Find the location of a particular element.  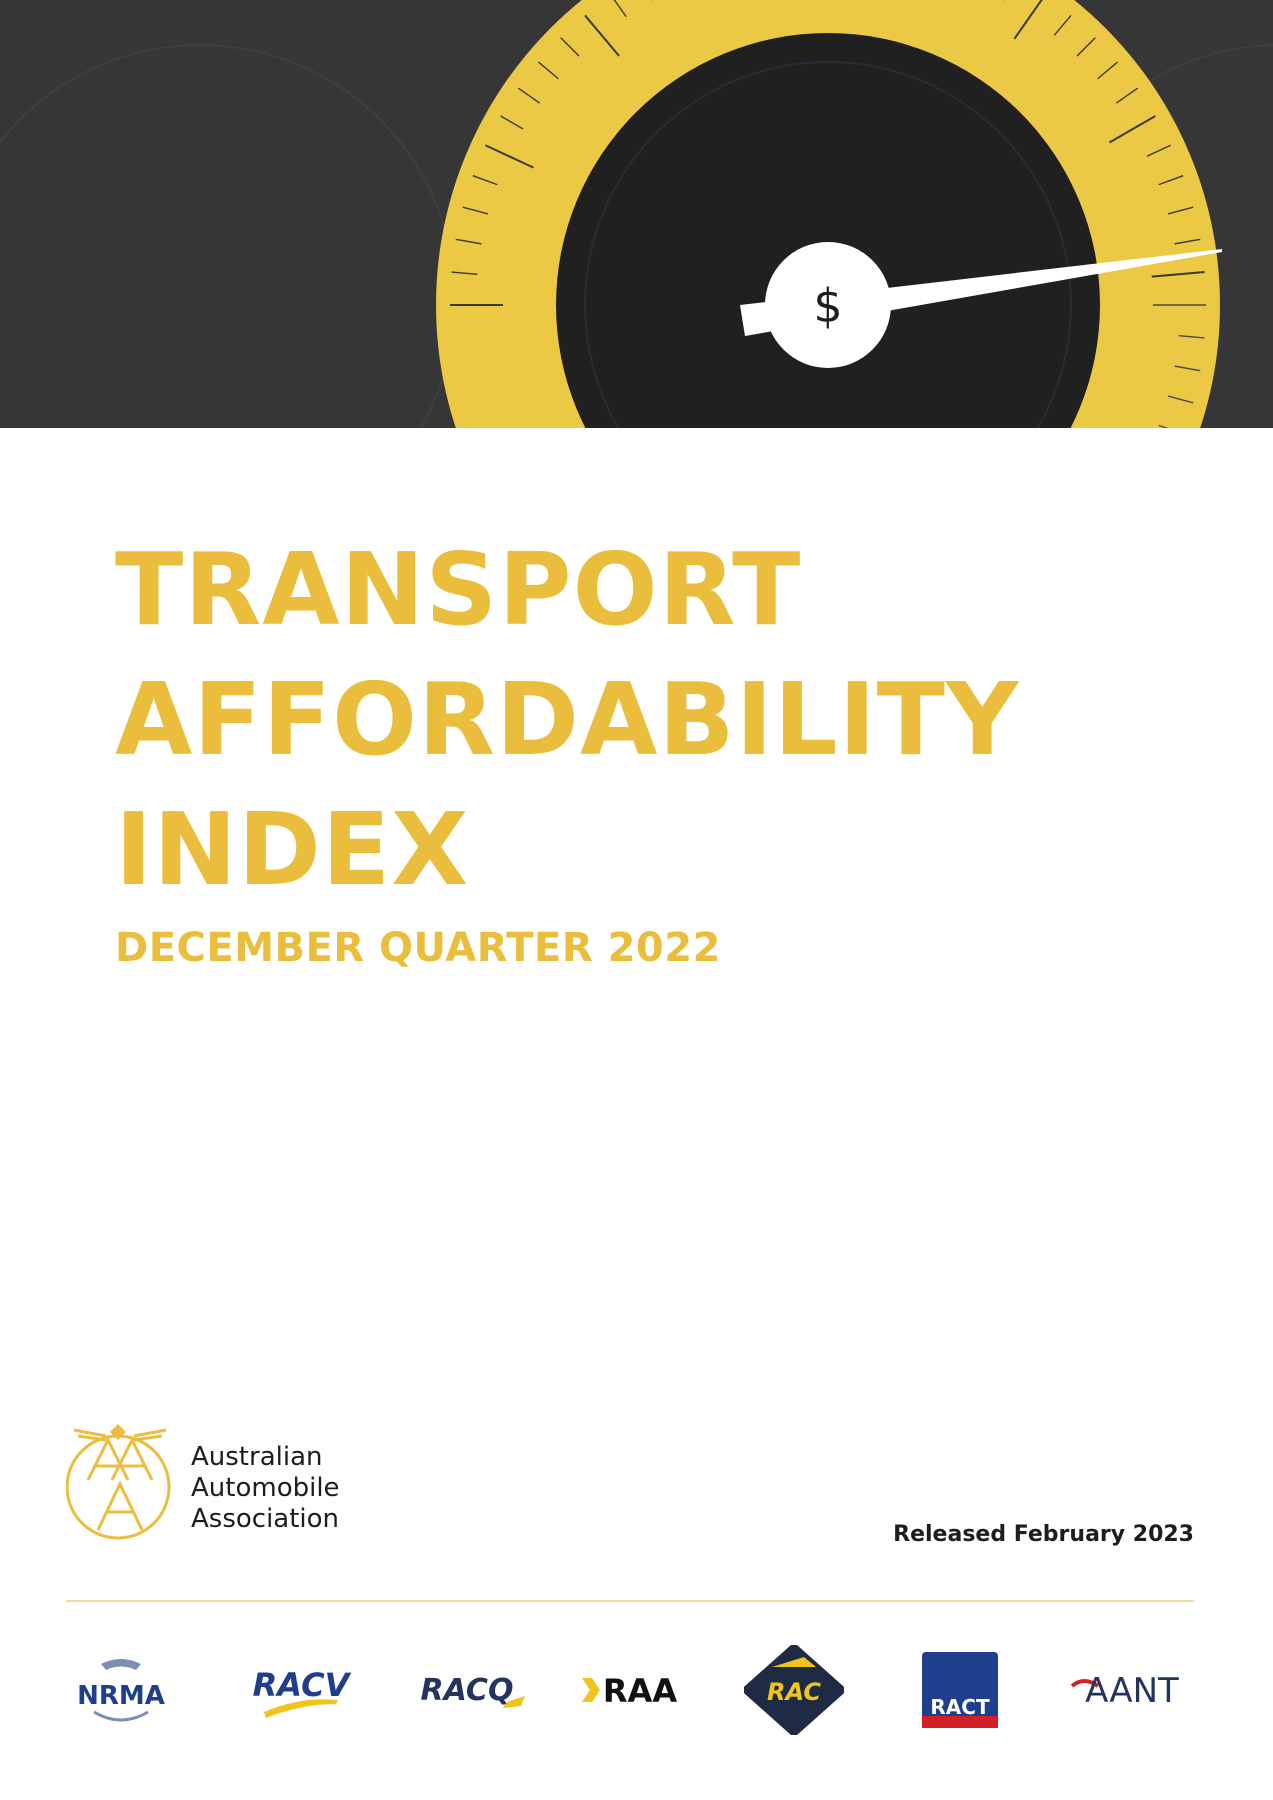

raa-logo: RAA is located at coordinates (631, 1690).